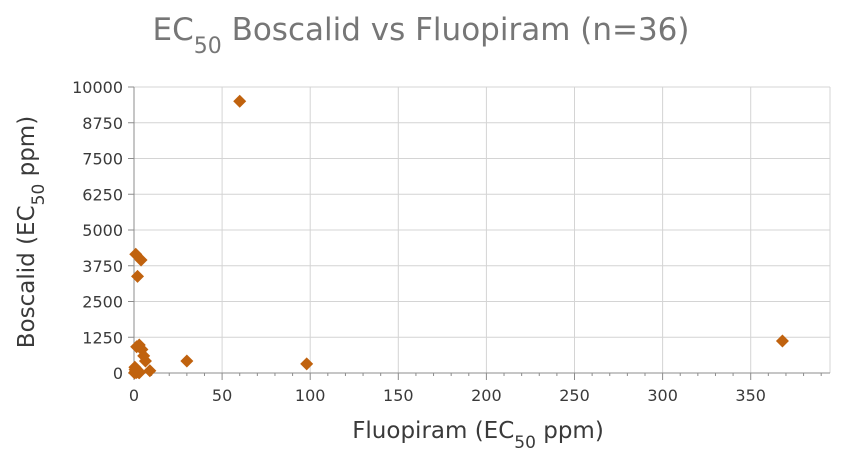  I want to click on x-axis-title-main: Fluopiram (EC, so click(433, 431).